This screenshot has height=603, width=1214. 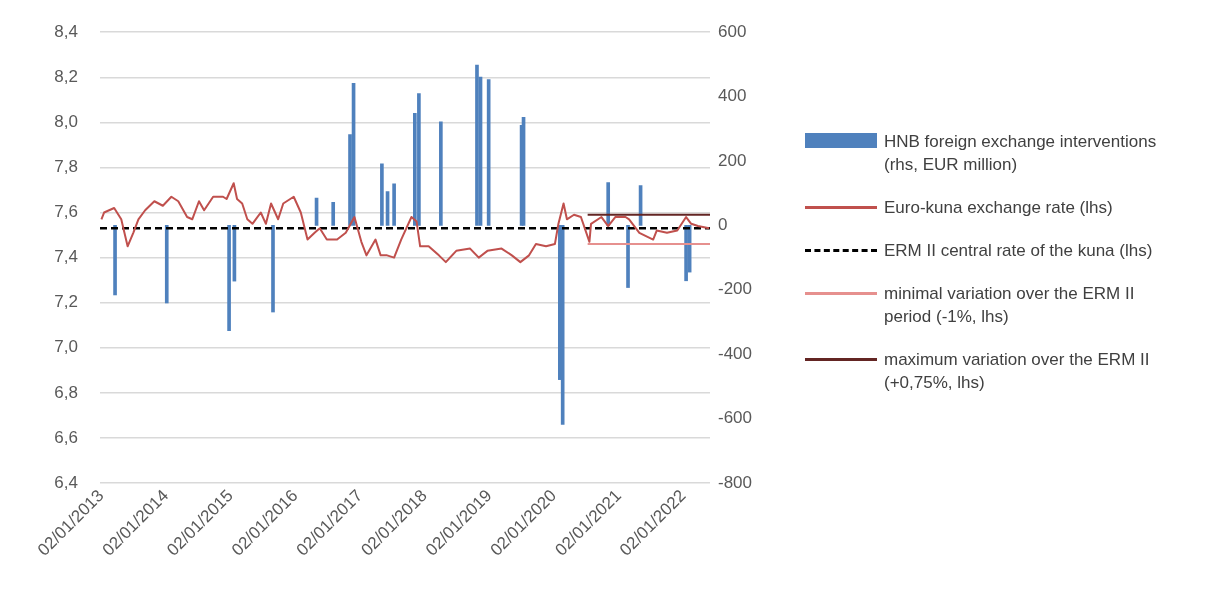 What do you see at coordinates (735, 353) in the screenshot?
I see `y2-tick-label: -400` at bounding box center [735, 353].